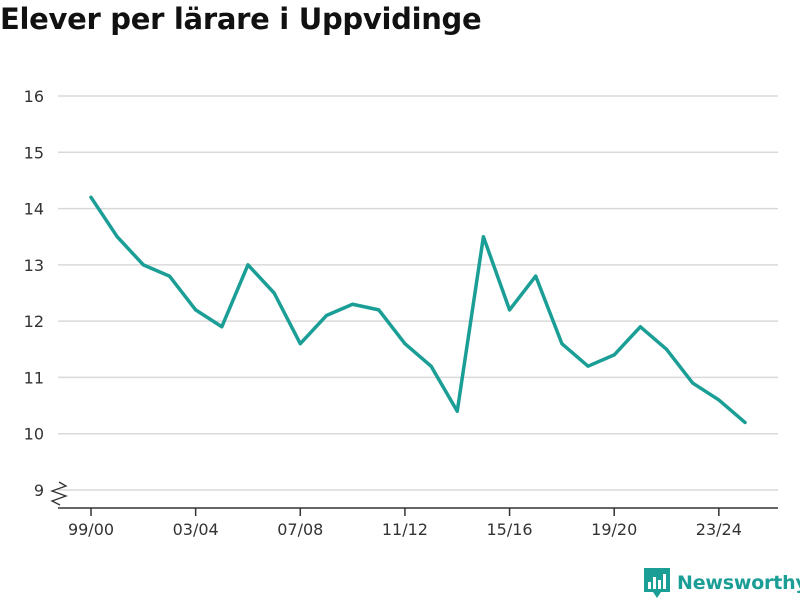 The image size is (800, 600). What do you see at coordinates (59, 493) in the screenshot?
I see `axis-break-icon` at bounding box center [59, 493].